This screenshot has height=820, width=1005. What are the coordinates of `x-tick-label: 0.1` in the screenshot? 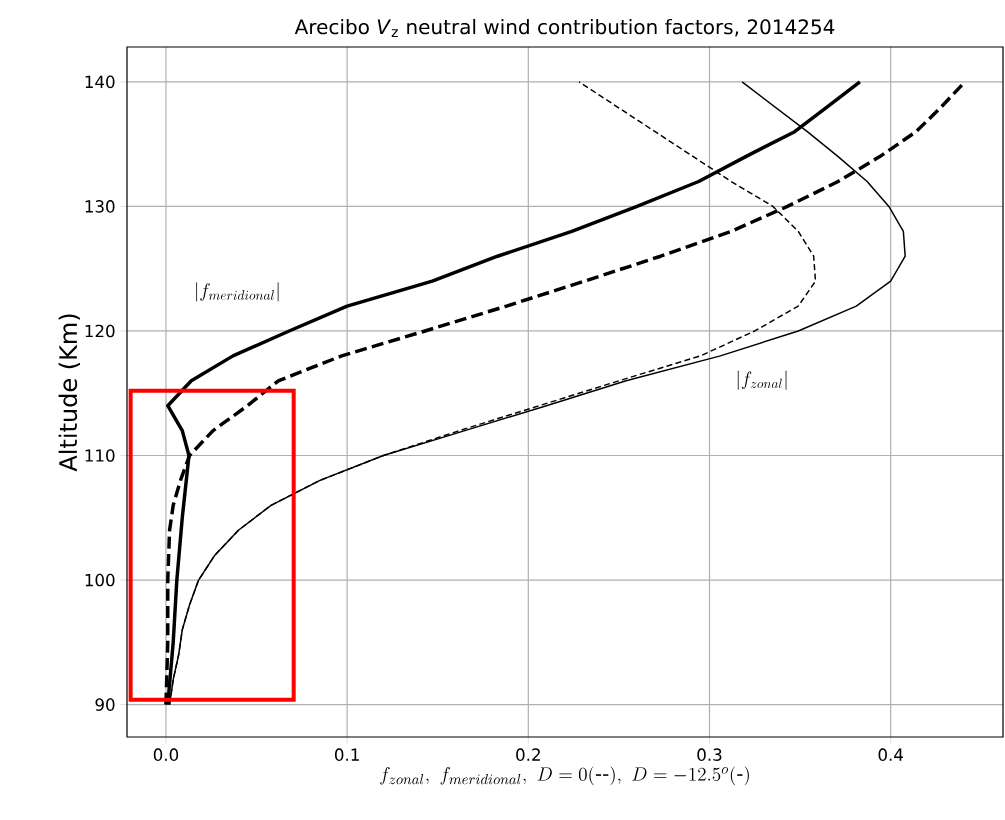 It's located at (346, 754).